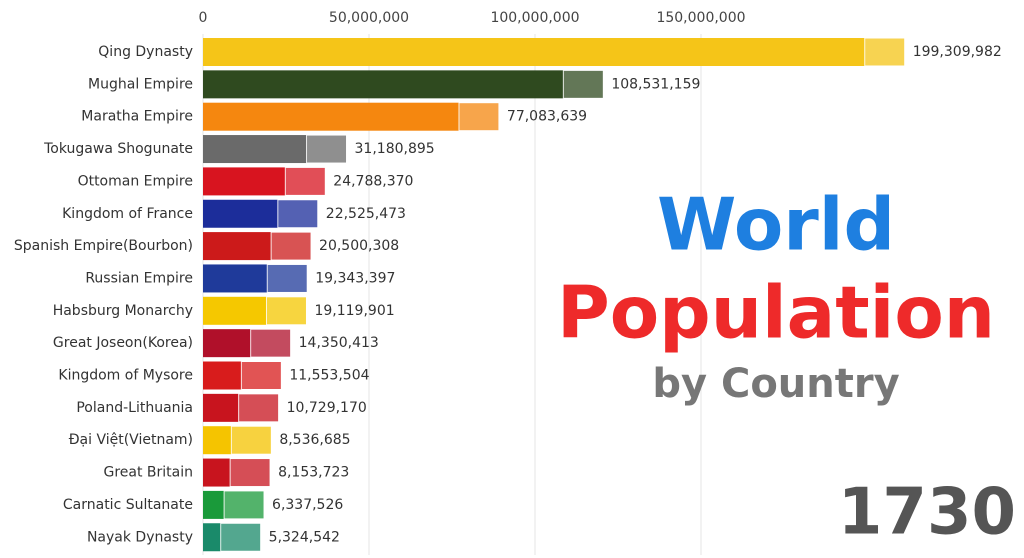 Image resolution: width=1024 pixels, height=558 pixels. What do you see at coordinates (135, 181) in the screenshot?
I see `category-label: Ottoman Empire` at bounding box center [135, 181].